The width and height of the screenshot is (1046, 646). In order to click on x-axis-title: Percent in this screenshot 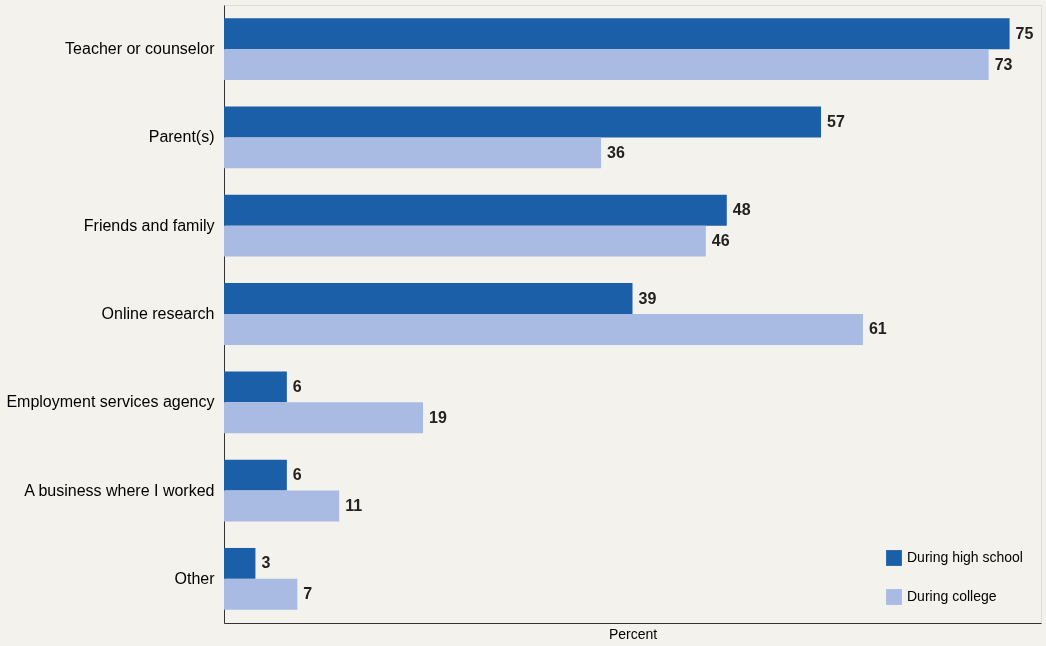, I will do `click(633, 633)`.